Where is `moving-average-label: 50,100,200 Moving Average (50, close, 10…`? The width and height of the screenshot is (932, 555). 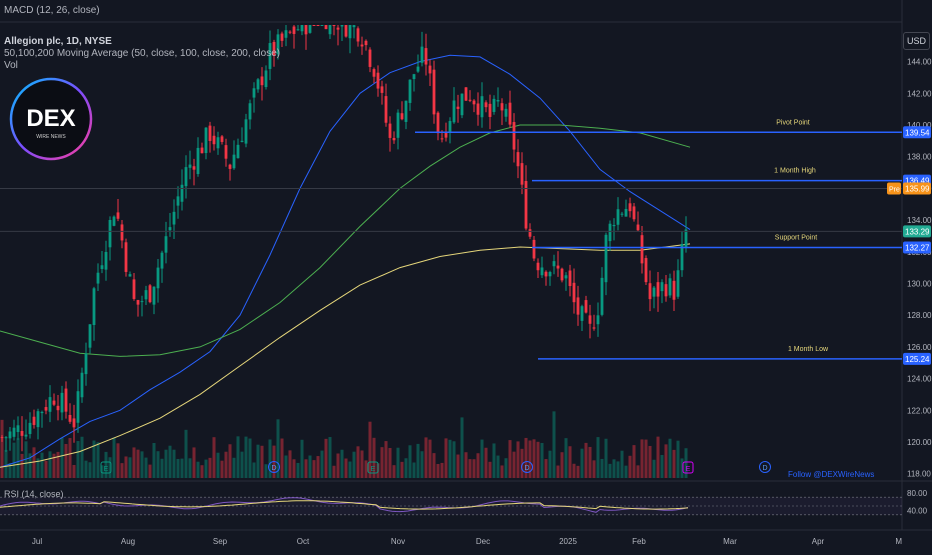 moving-average-label: 50,100,200 Moving Average (50, close, 10… is located at coordinates (142, 53).